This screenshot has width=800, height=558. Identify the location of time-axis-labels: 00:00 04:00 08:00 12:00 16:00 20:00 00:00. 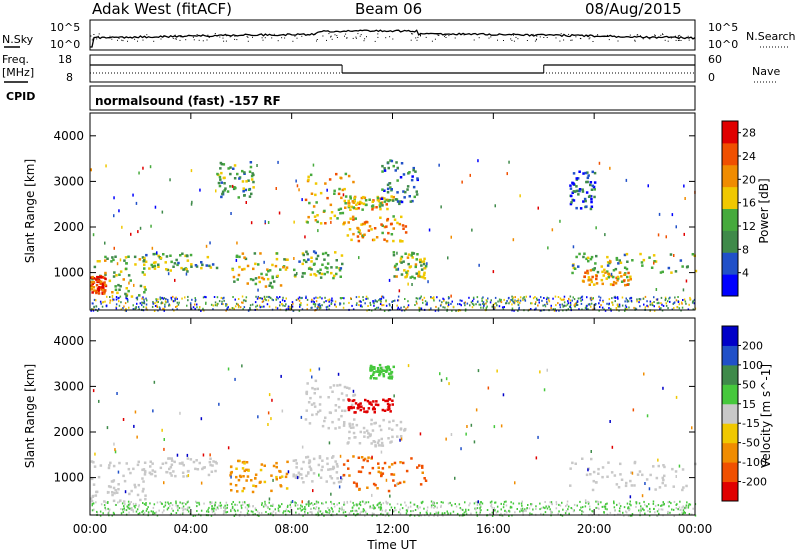
(393, 529).